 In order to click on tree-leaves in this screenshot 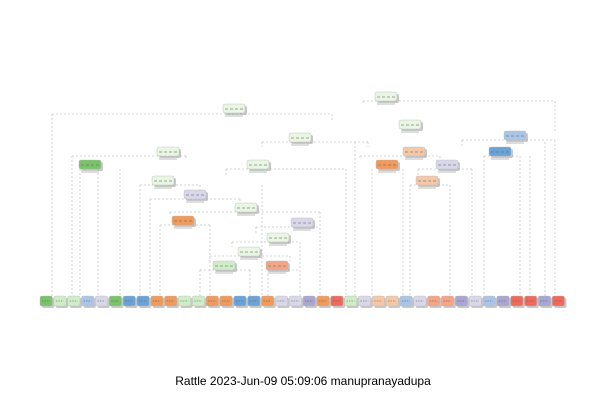, I will do `click(303, 301)`.